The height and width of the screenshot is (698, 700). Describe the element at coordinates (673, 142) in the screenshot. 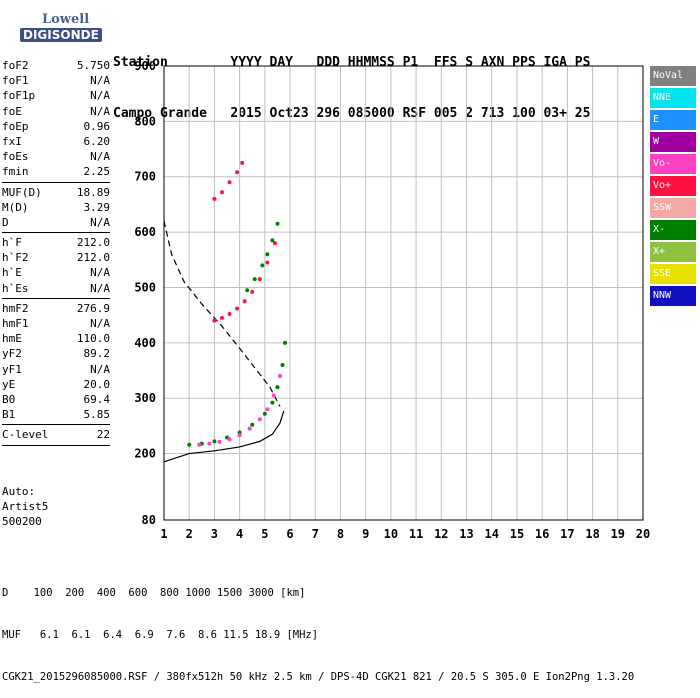

I see `legend-item: W` at that location.